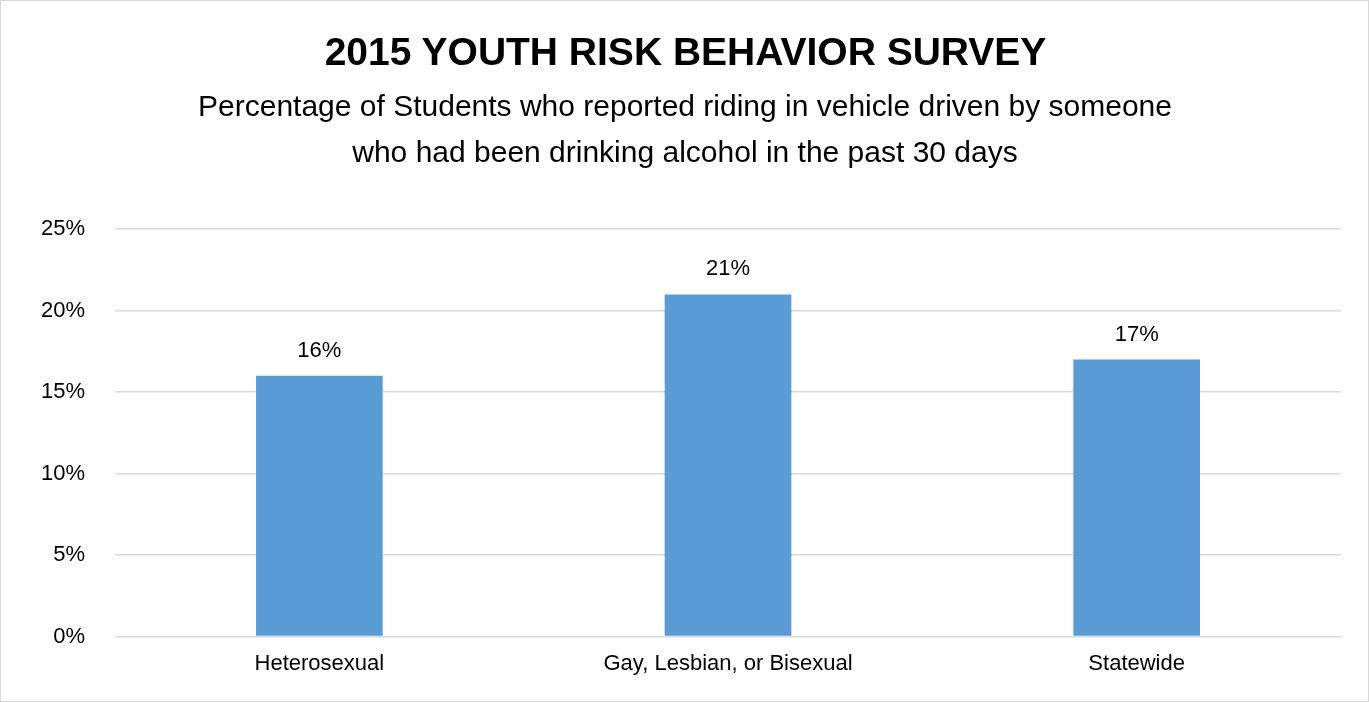 Image resolution: width=1369 pixels, height=702 pixels. What do you see at coordinates (685, 52) in the screenshot?
I see `chart-title: 2015 YOUTH RISK BEHAVIOR SURVEY` at bounding box center [685, 52].